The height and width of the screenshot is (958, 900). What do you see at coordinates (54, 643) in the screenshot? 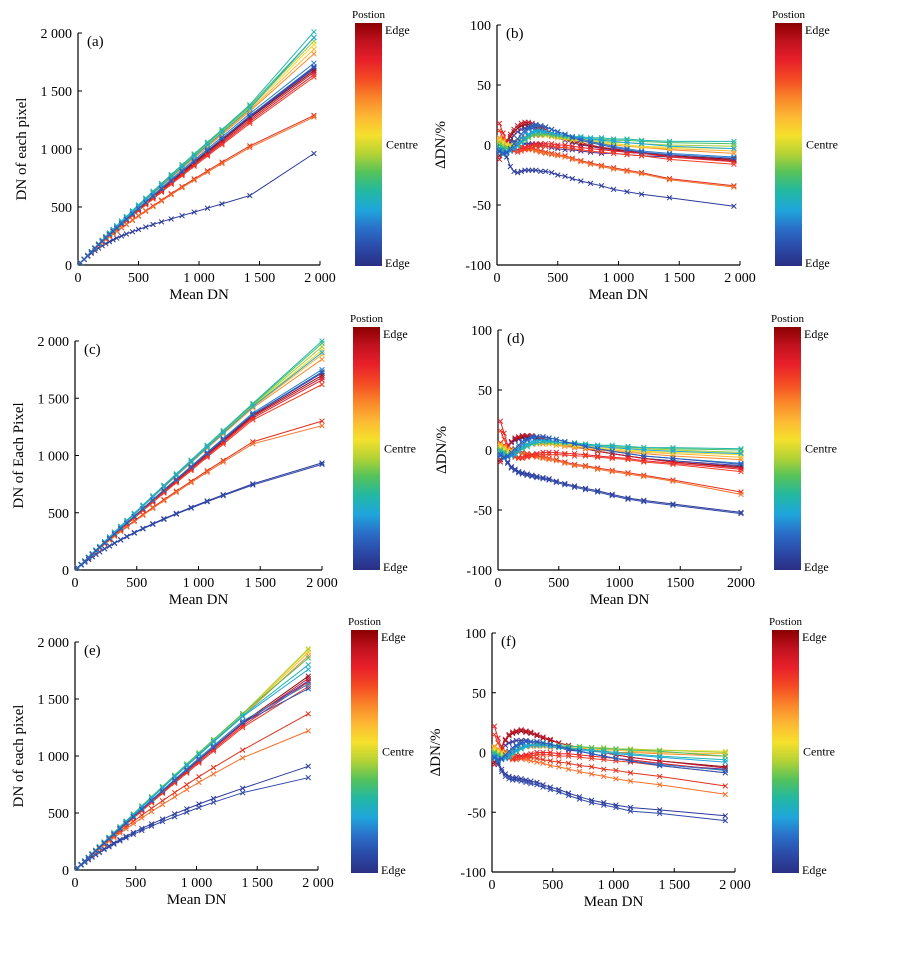
I see `y-tick-label: 2 000` at bounding box center [54, 643].